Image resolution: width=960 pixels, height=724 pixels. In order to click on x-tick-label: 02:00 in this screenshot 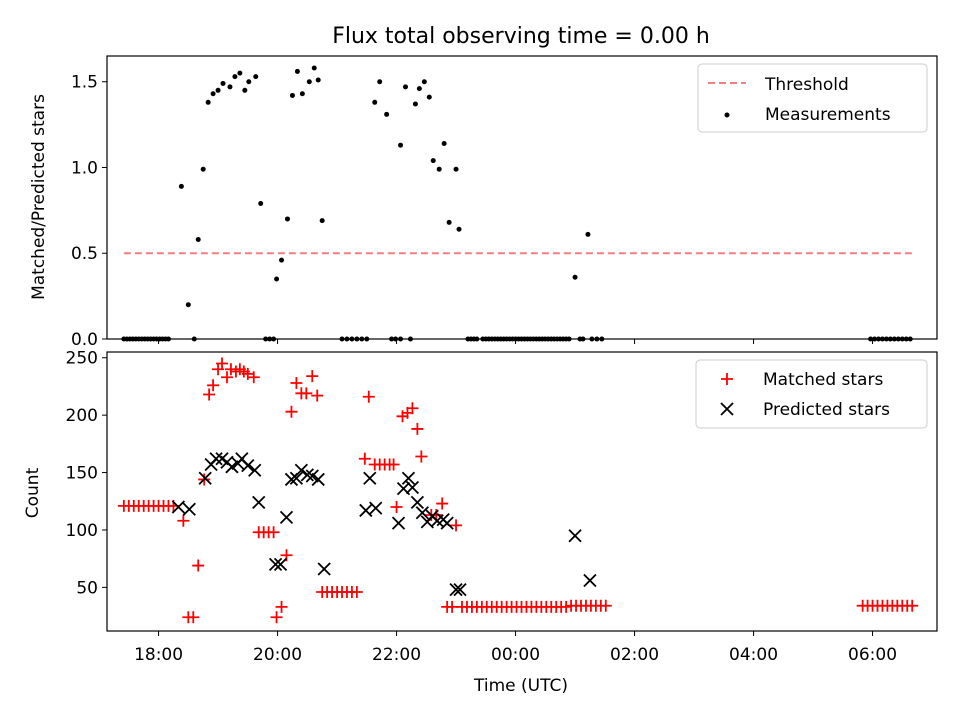, I will do `click(634, 655)`.